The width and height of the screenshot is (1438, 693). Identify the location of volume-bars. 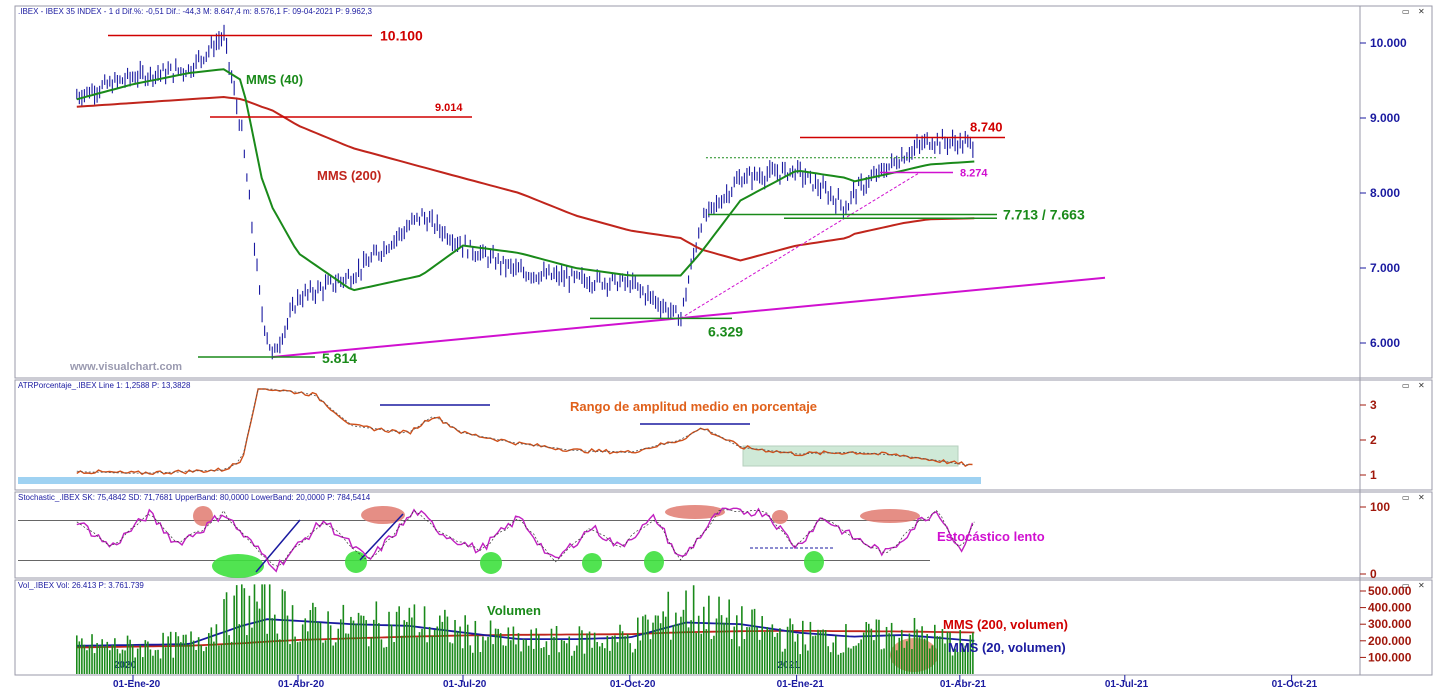
(524, 629).